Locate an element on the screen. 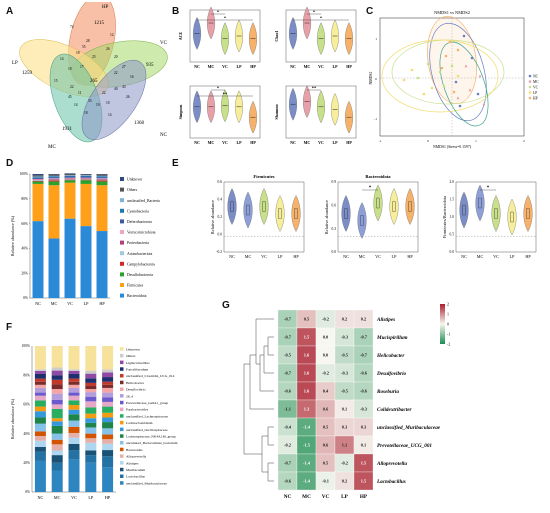  venn-label-nc: NC is located at coordinates (164, 135).